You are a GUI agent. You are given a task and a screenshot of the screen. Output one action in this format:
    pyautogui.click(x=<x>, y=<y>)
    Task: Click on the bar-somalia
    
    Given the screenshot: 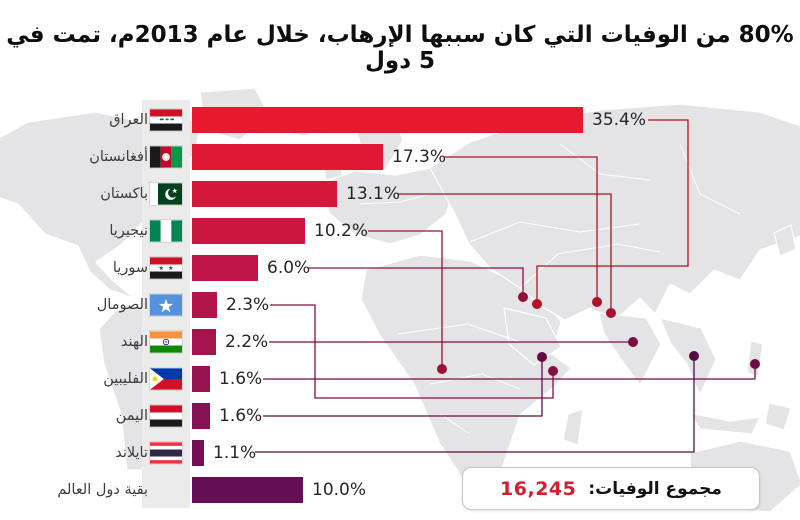 What is the action you would take?
    pyautogui.click(x=204, y=305)
    